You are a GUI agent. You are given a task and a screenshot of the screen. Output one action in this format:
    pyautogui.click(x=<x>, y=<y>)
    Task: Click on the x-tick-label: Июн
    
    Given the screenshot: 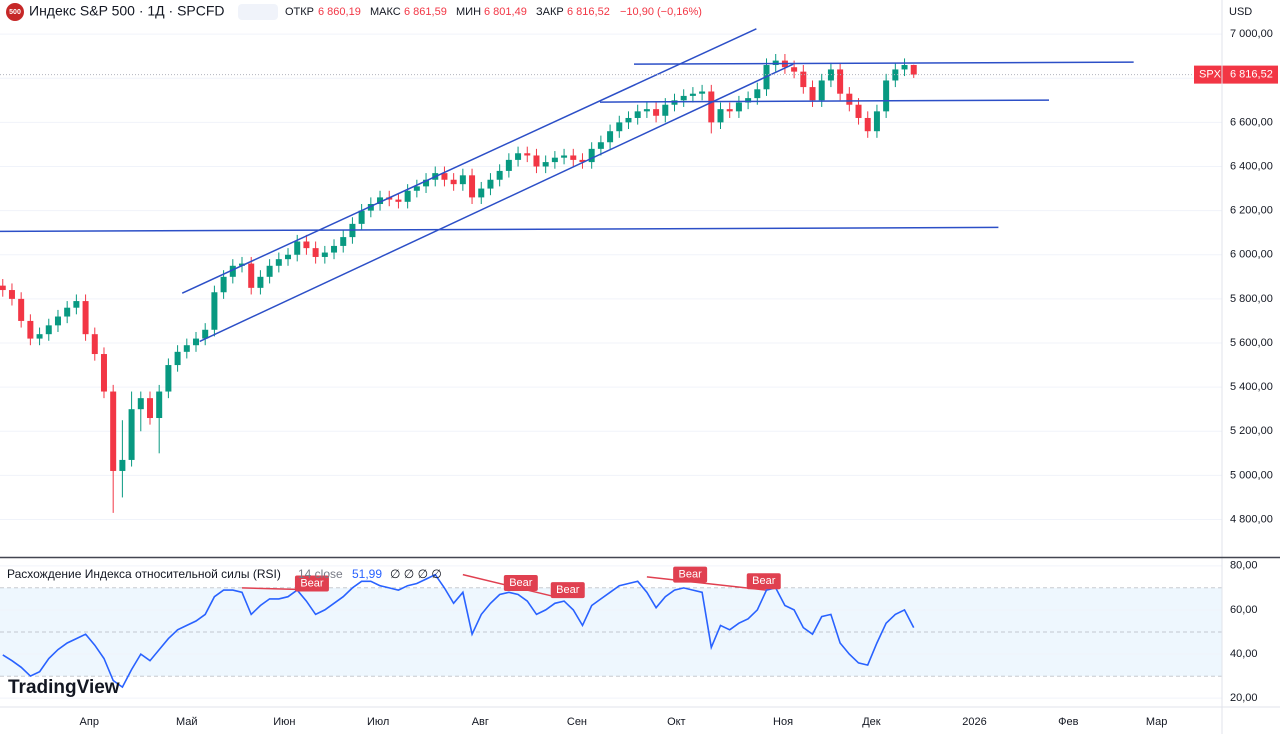 What is the action you would take?
    pyautogui.click(x=284, y=722)
    